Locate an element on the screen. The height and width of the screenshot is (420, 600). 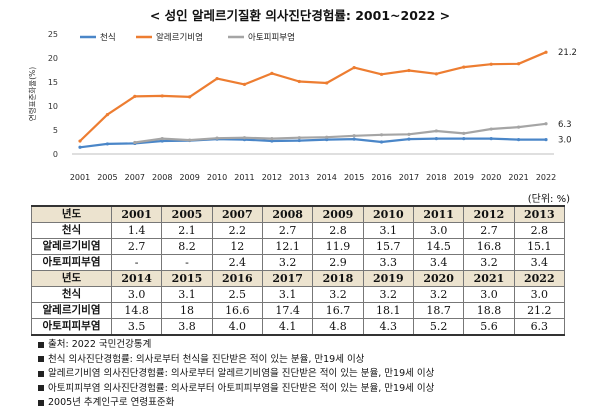
table-cell: 2.8 is located at coordinates (539, 230).